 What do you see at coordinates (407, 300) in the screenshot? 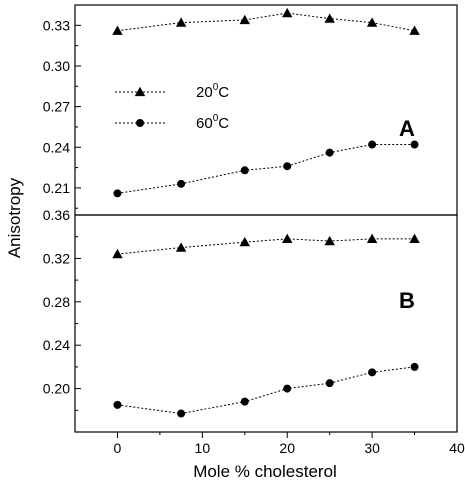
I see `panel-label: B` at bounding box center [407, 300].